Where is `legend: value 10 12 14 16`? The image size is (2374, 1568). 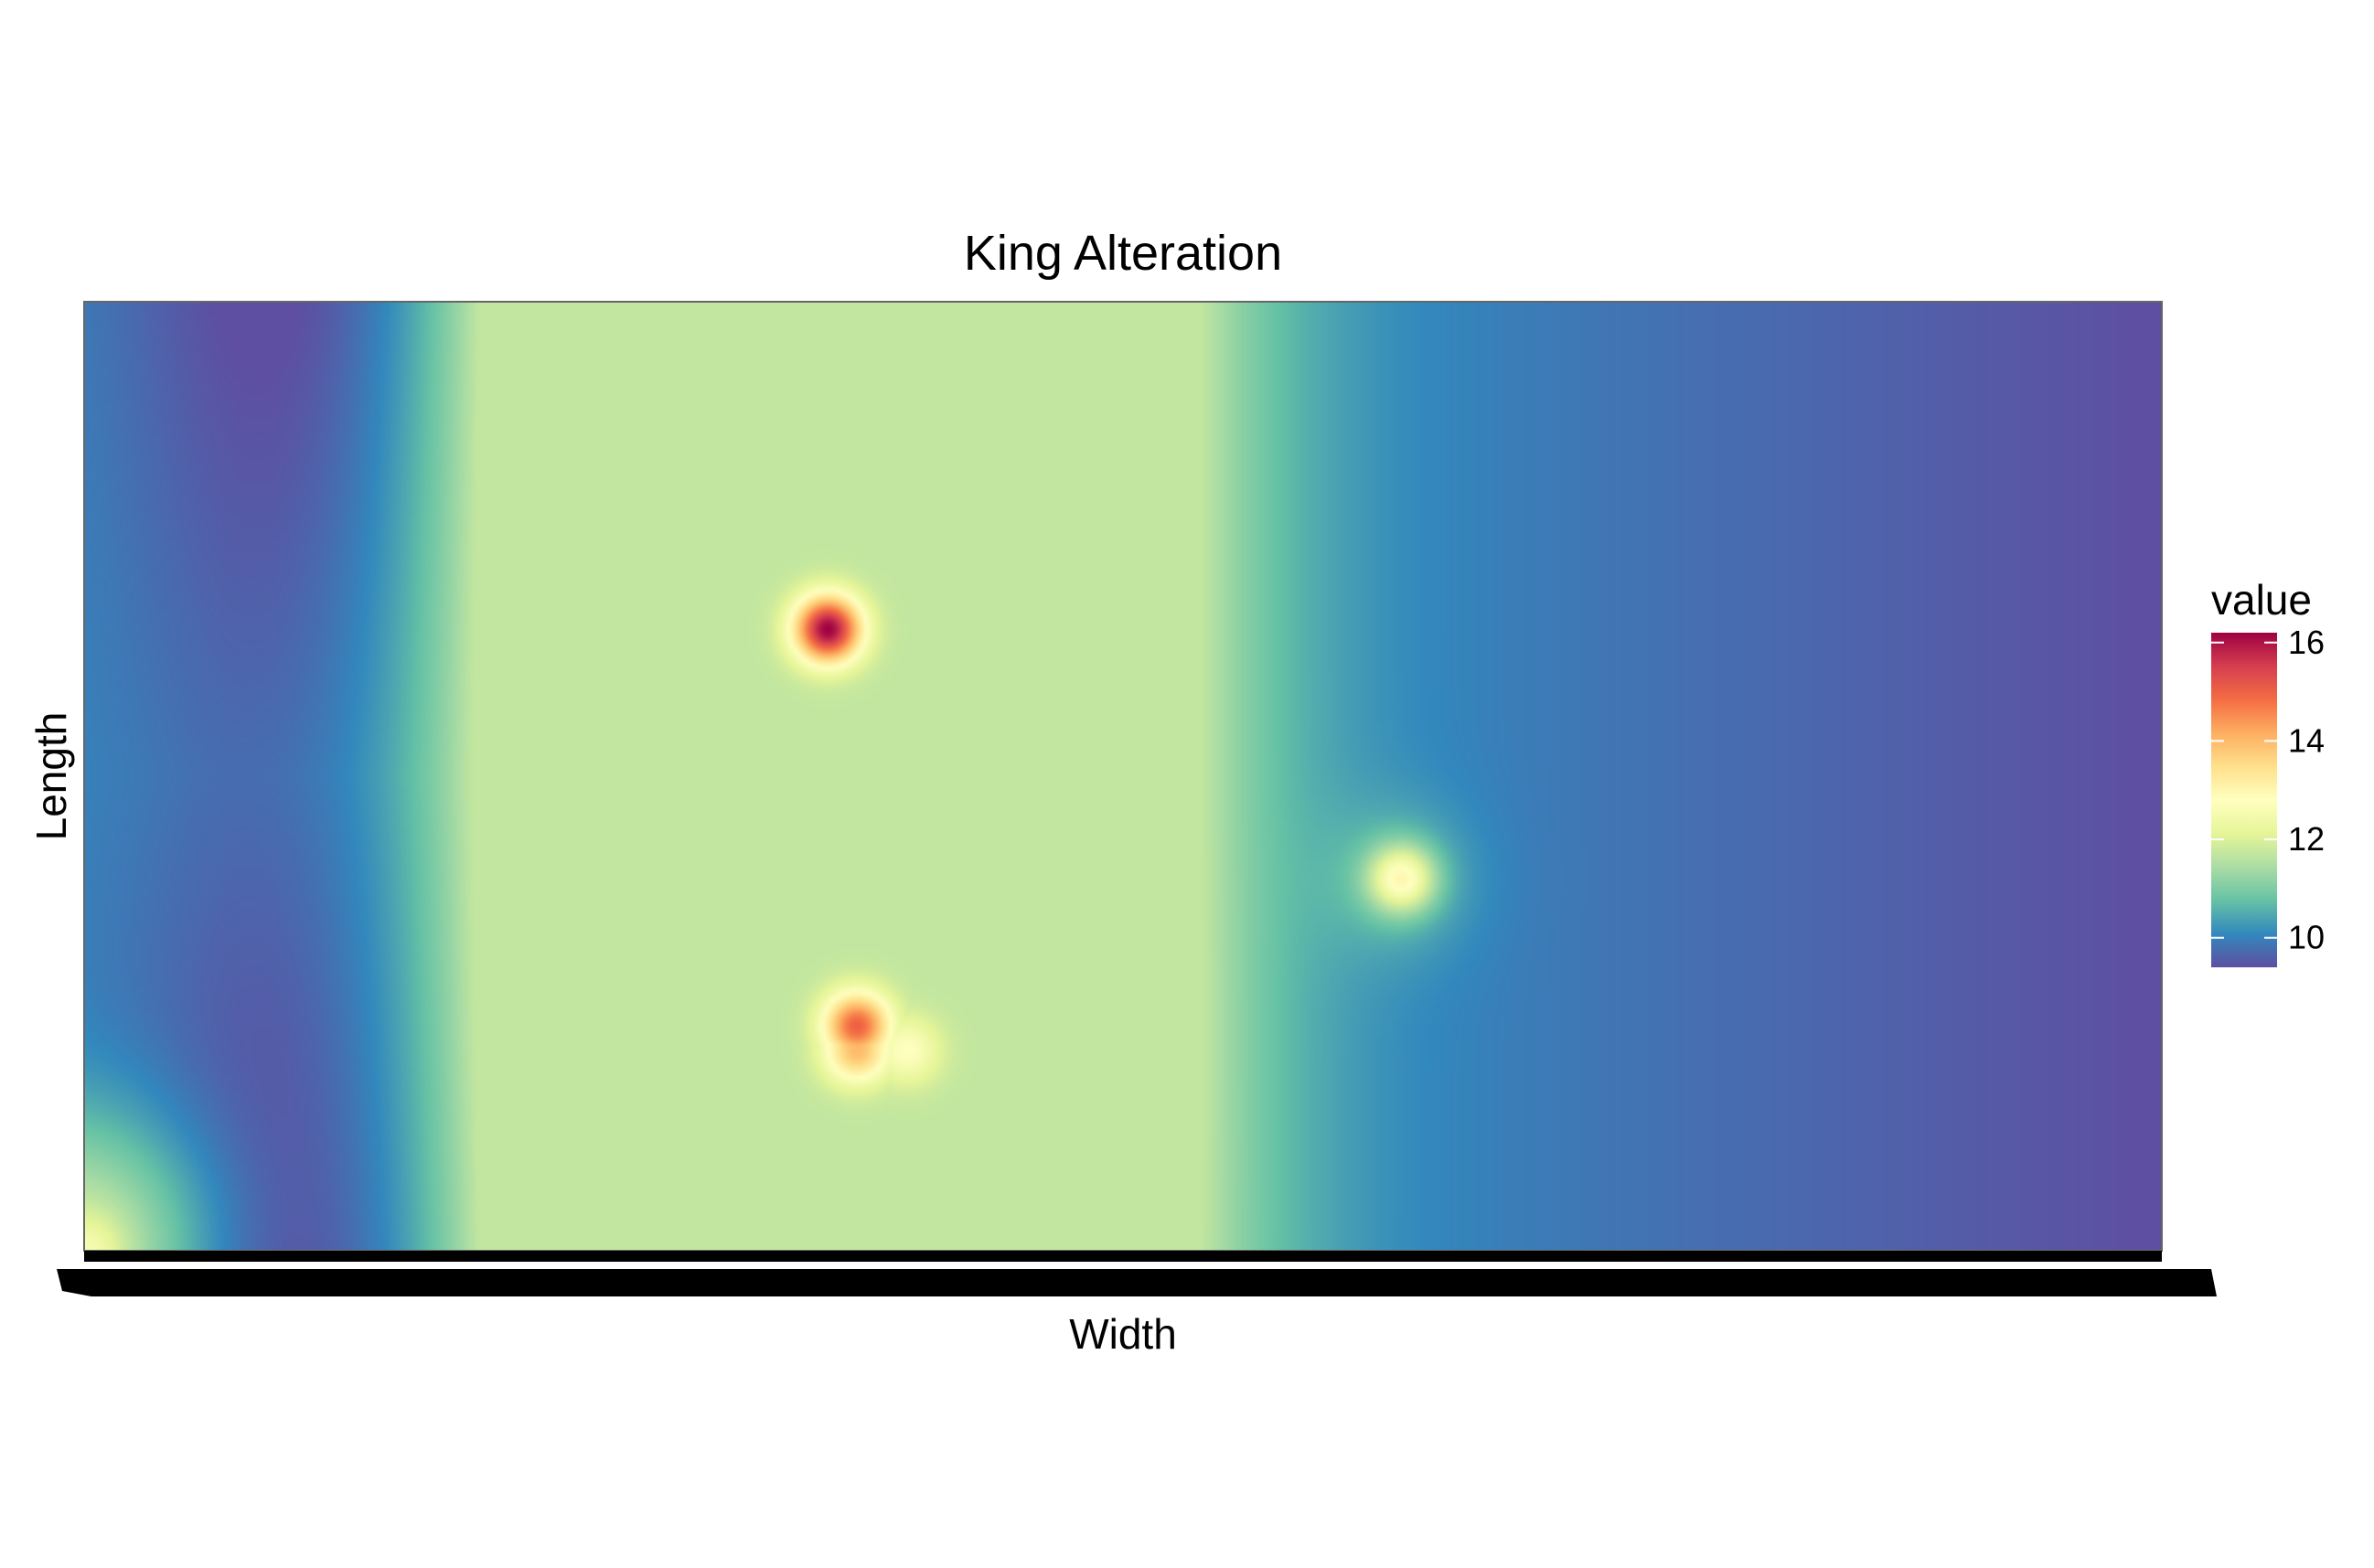 legend: value 10 12 14 16 is located at coordinates (2268, 771).